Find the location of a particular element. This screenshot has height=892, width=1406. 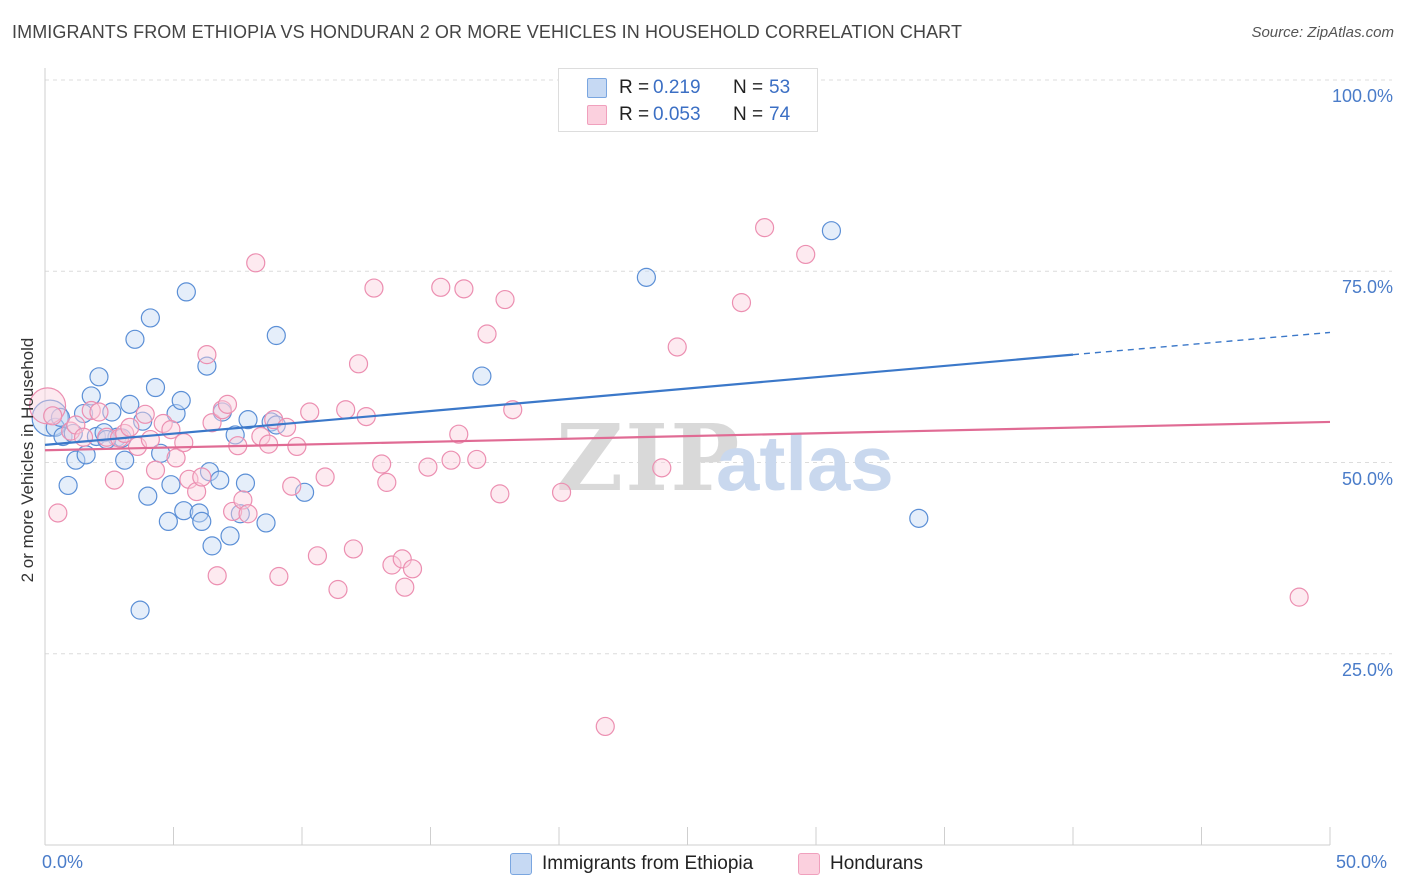

series-legend: Immigrants from Ethiopia Hondurans is located at coordinates (703, 865).